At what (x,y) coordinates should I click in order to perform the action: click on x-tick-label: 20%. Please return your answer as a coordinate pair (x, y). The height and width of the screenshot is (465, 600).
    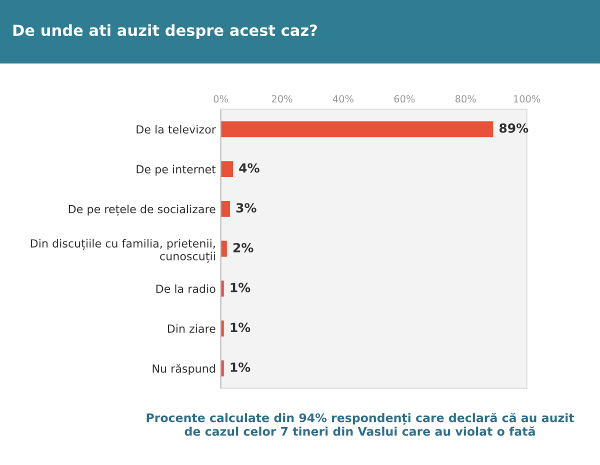
    Looking at the image, I should click on (282, 99).